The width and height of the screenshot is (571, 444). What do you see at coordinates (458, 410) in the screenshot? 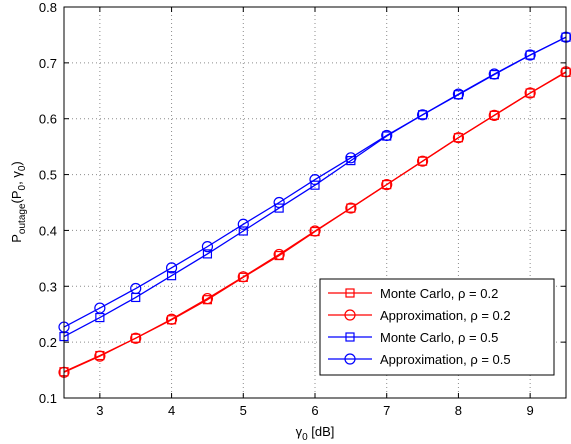
I see `x-tick-label: 8` at bounding box center [458, 410].